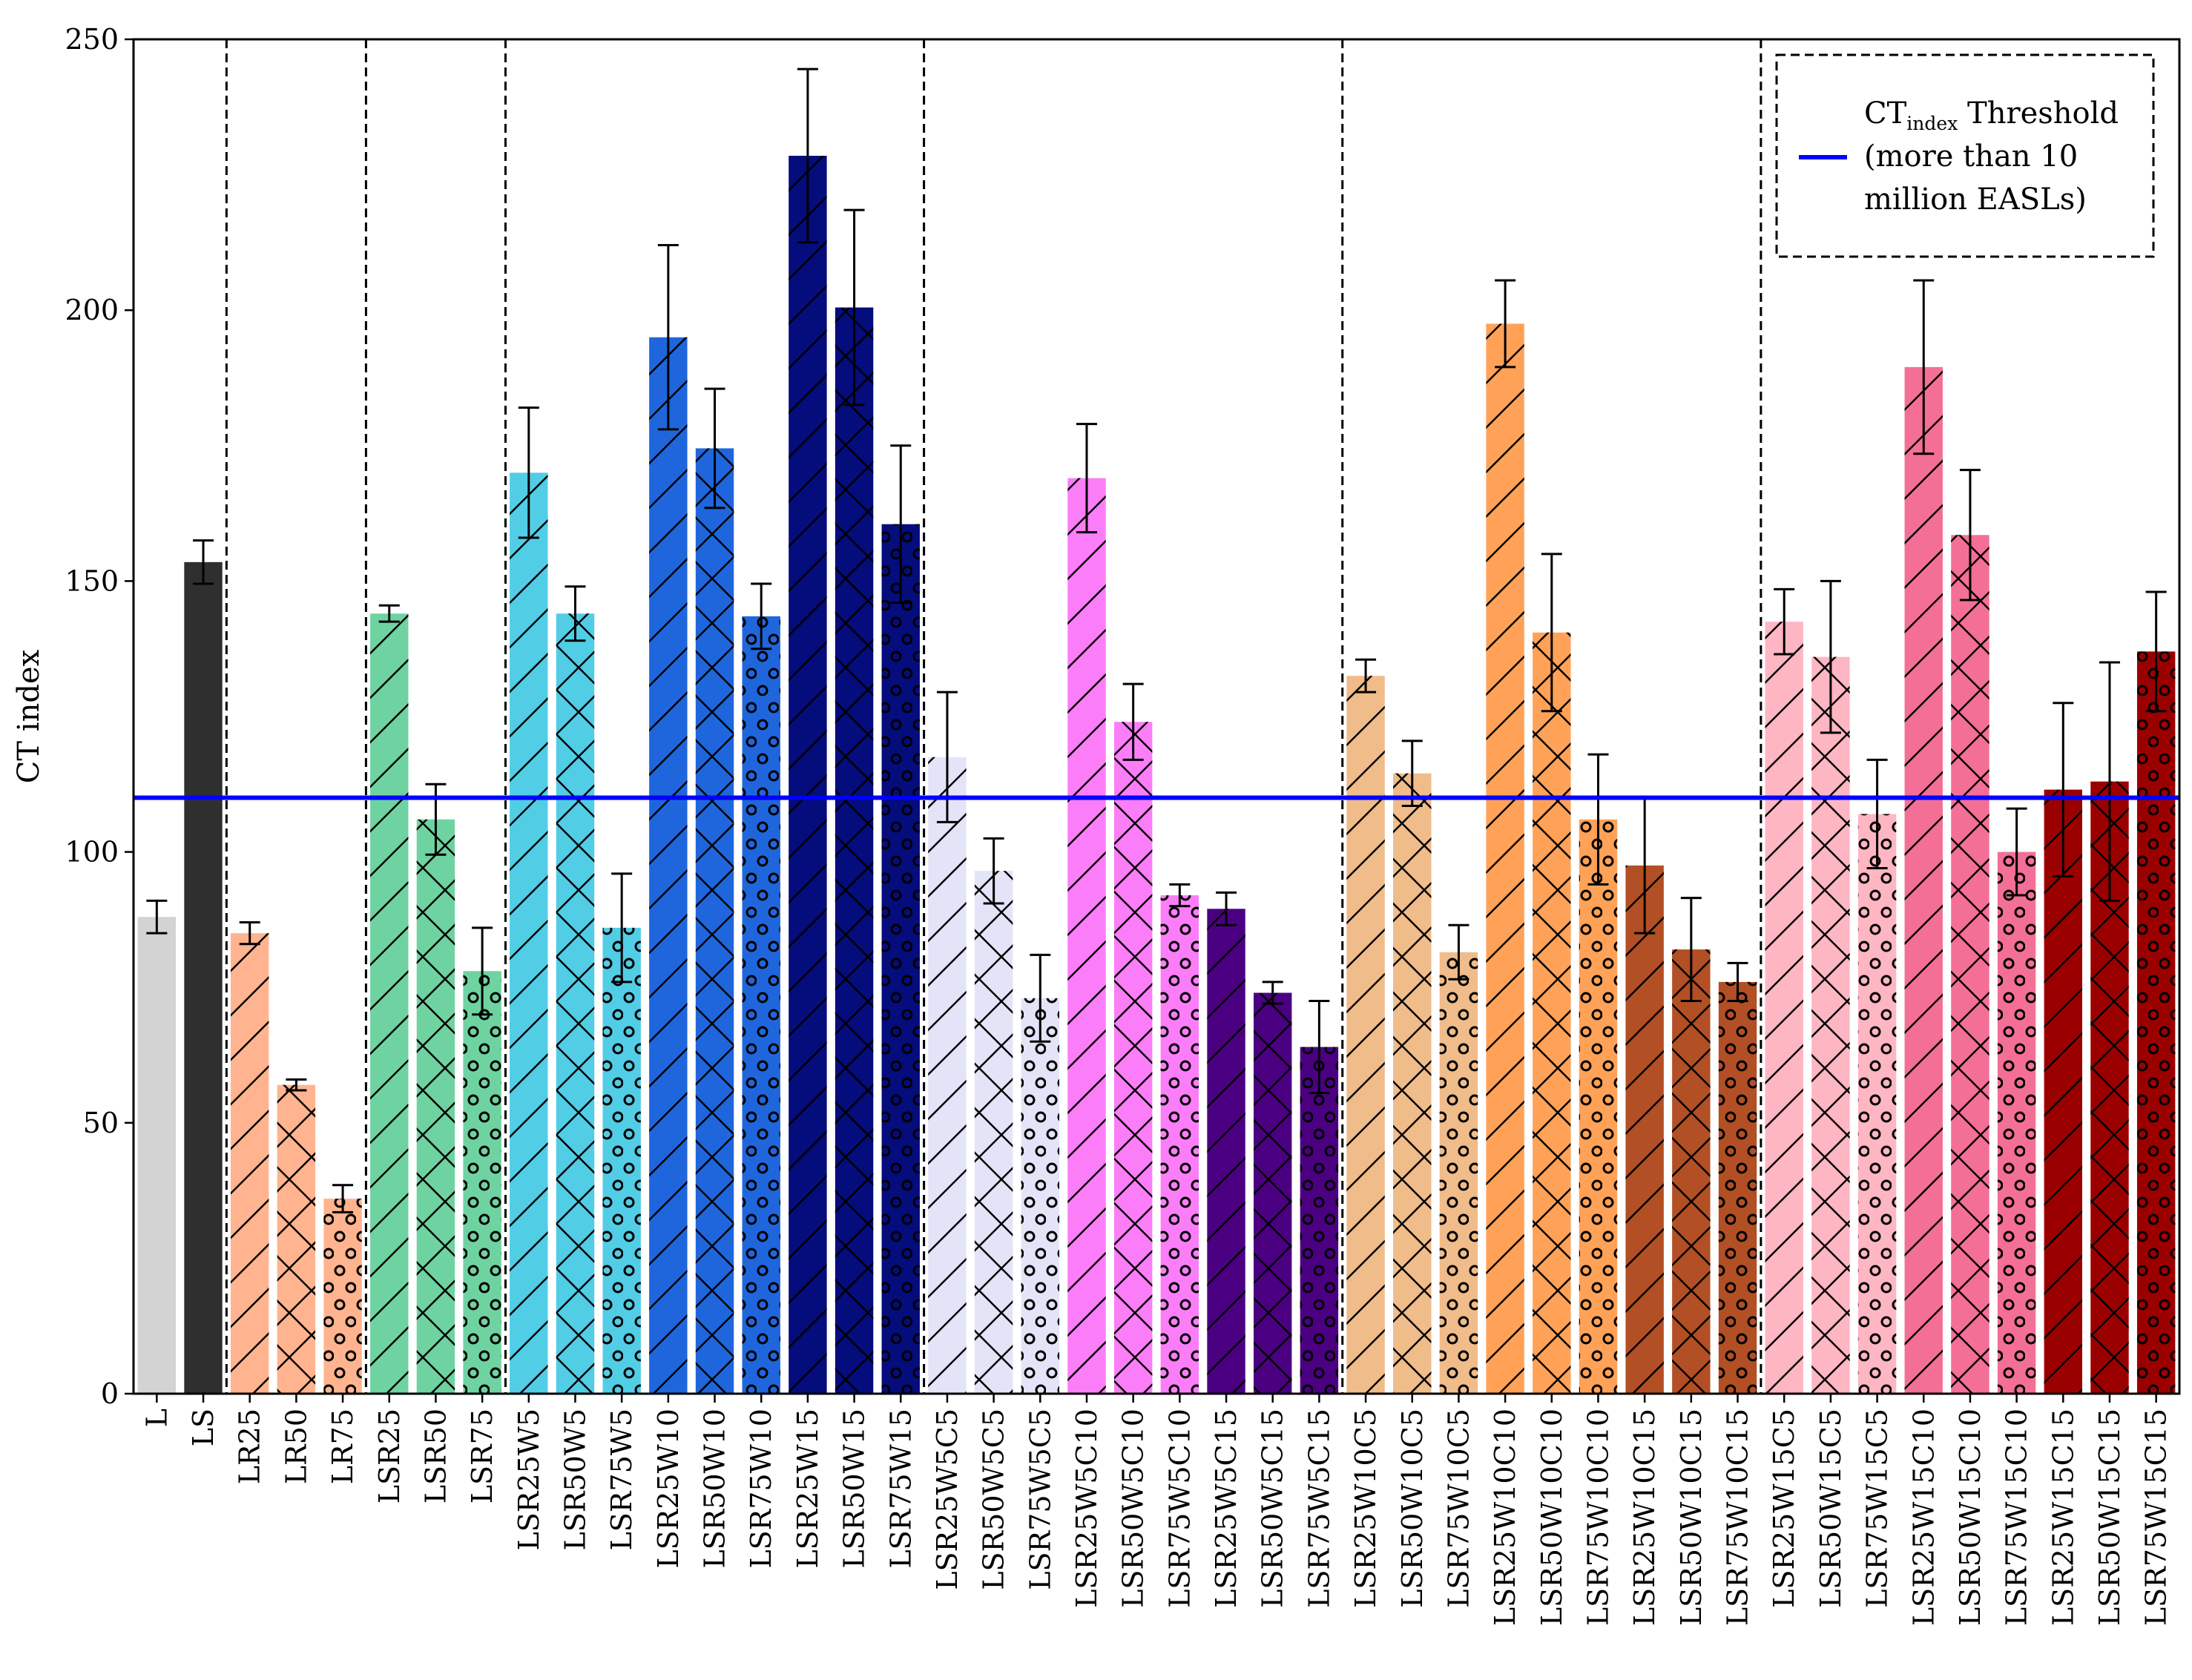 This screenshot has width=2192, height=1680. What do you see at coordinates (92, 580) in the screenshot?
I see `y-tick-label-150: 150` at bounding box center [92, 580].